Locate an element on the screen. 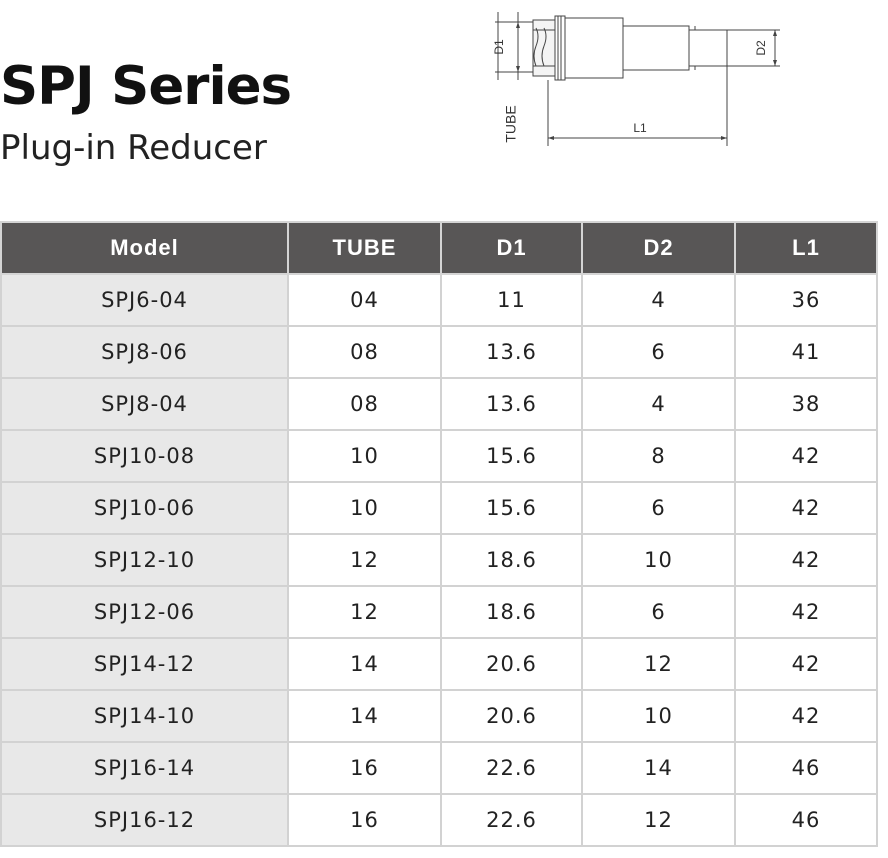 The height and width of the screenshot is (858, 888). model-cell: SPJ8-04 is located at coordinates (144, 404).